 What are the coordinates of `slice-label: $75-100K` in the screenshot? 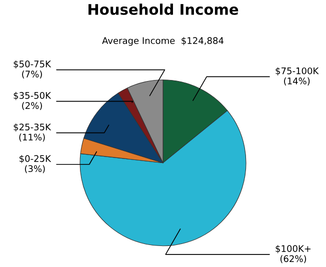 It's located at (297, 71).